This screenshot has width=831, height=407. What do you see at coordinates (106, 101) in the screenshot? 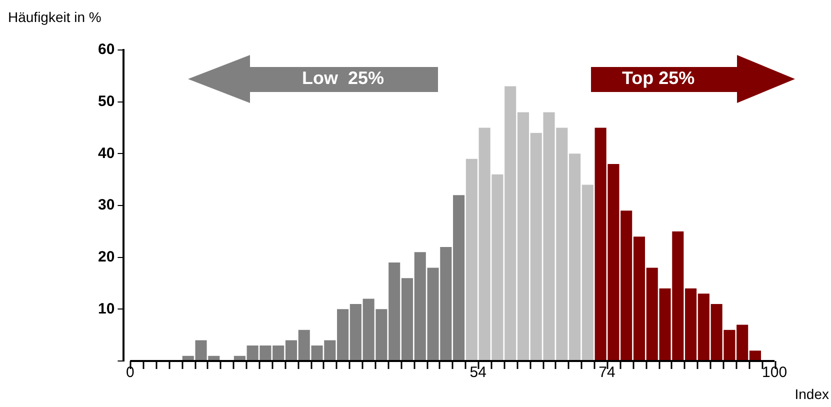
I see `y-tick-label: 50` at bounding box center [106, 101].